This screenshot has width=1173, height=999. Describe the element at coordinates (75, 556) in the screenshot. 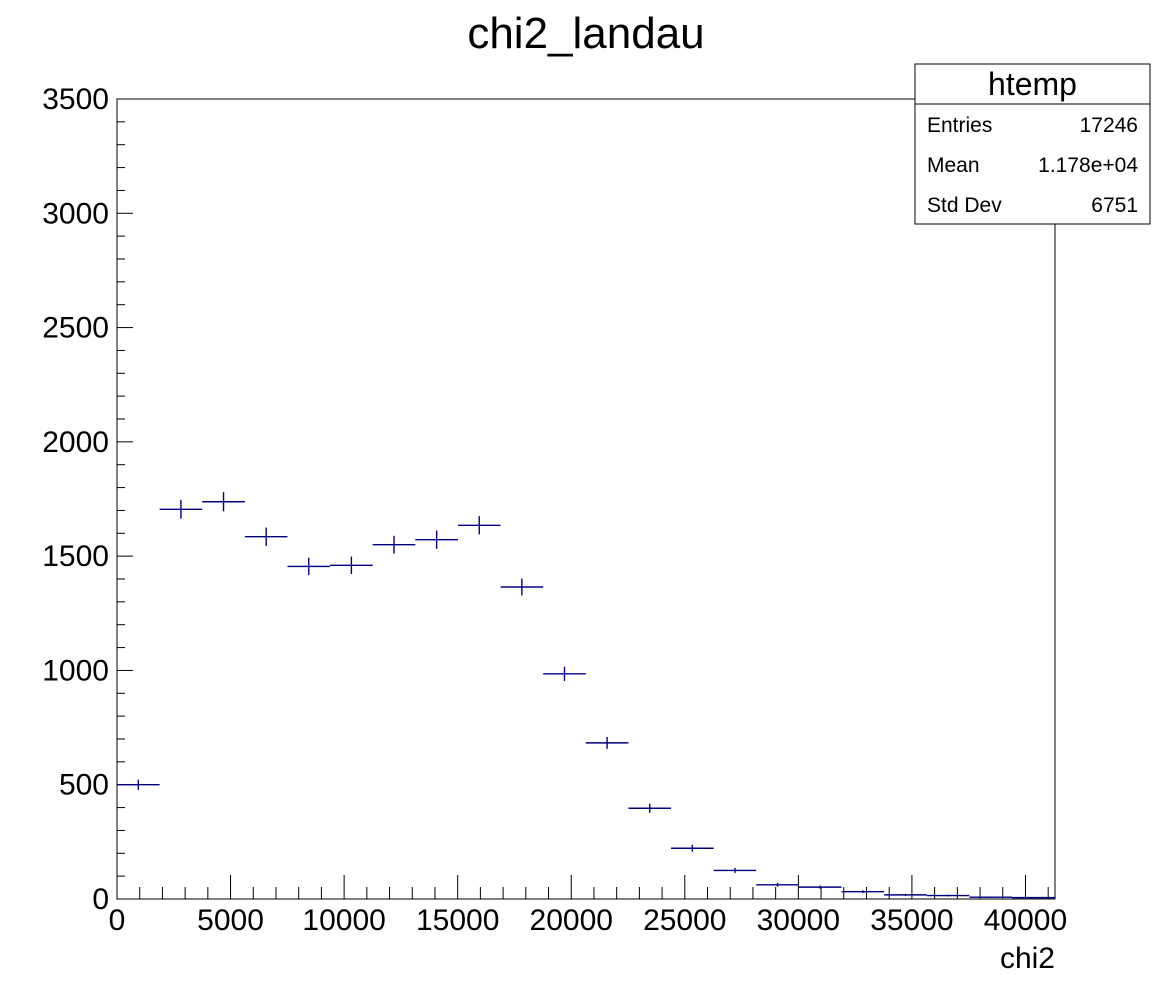

I see `y-tick-label: 1500` at that location.